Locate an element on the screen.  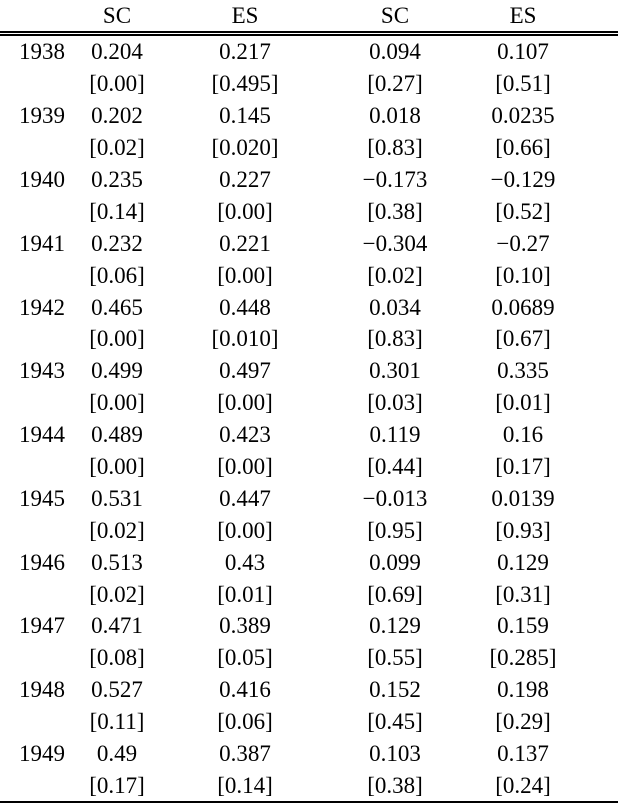
estimate-value: −0.173 is located at coordinates (395, 179).